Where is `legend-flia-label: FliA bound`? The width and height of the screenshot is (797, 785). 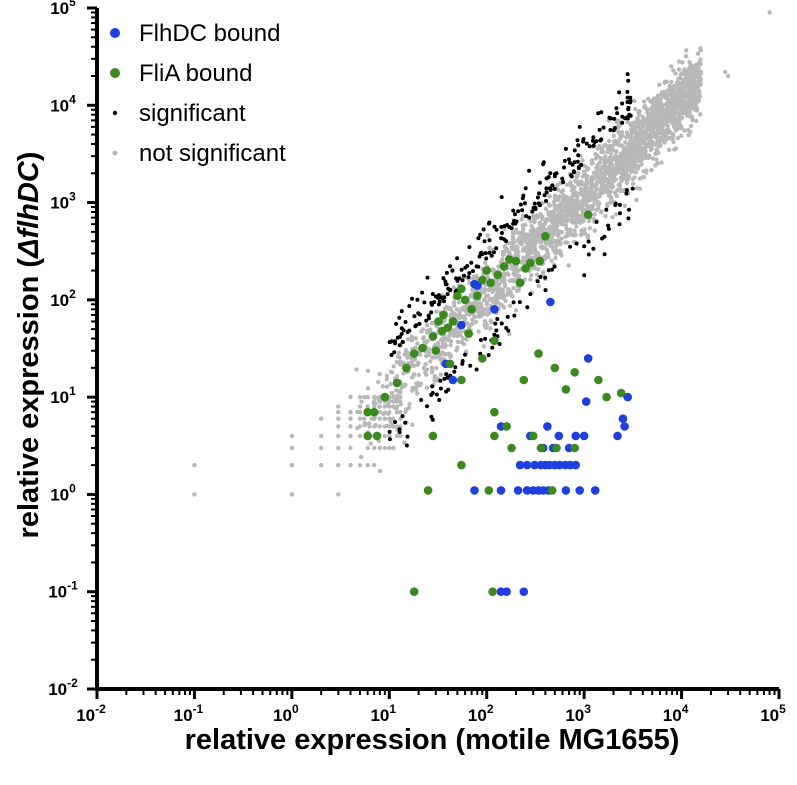
legend-flia-label: FliA bound is located at coordinates (195, 73).